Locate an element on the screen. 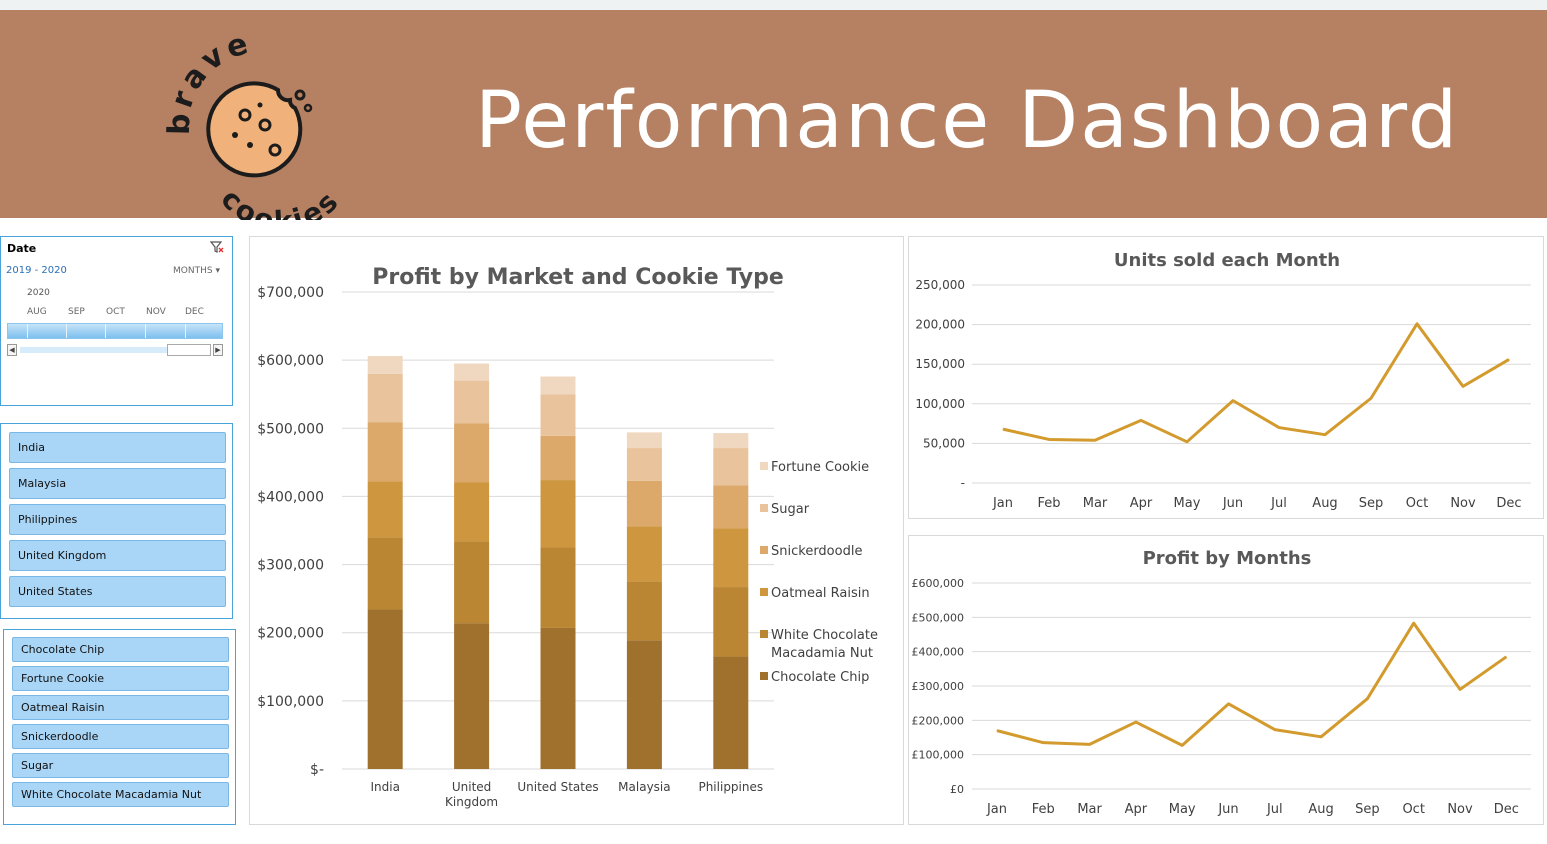  legend-label: Chocolate Chip is located at coordinates (820, 677).